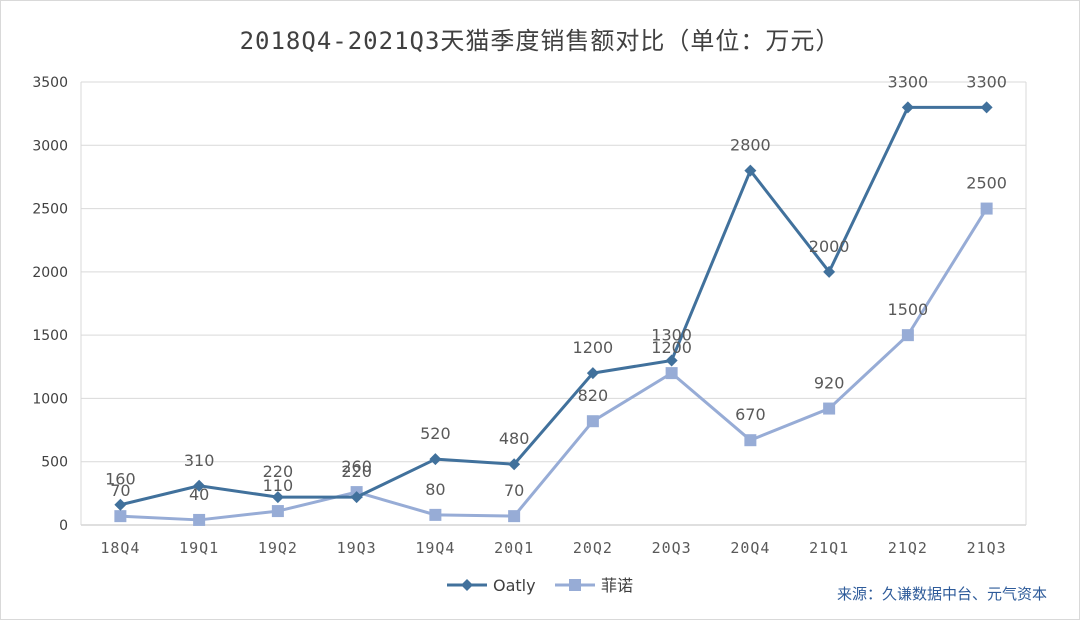  I want to click on y-tick-label: 500, so click(54, 463).